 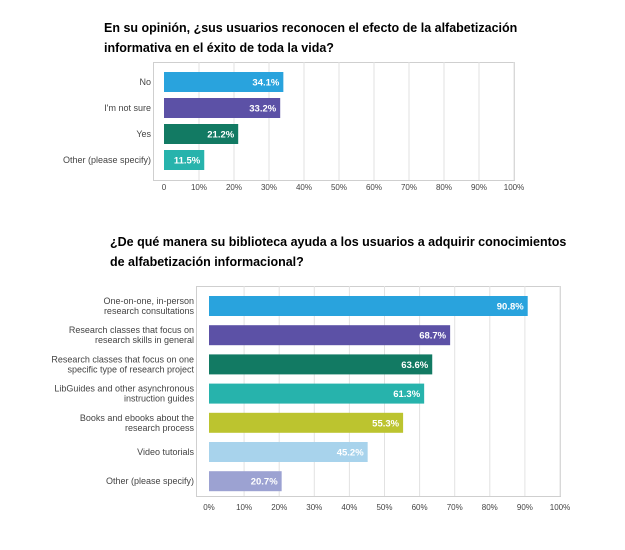 What do you see at coordinates (349, 507) in the screenshot?
I see `chart-2-tick-label: 40%` at bounding box center [349, 507].